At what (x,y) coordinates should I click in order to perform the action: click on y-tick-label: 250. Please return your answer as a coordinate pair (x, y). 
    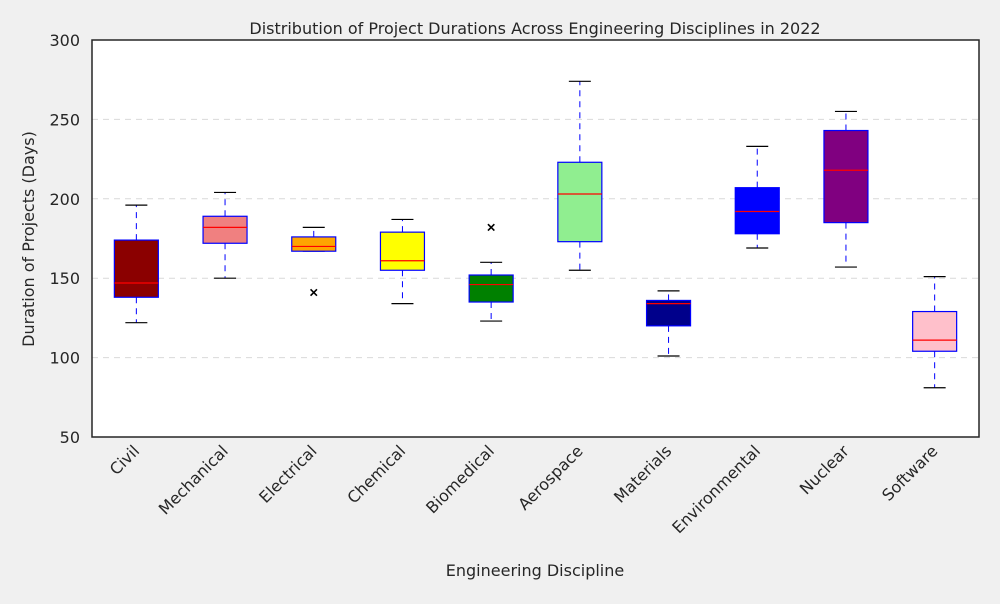
    Looking at the image, I should click on (64, 119).